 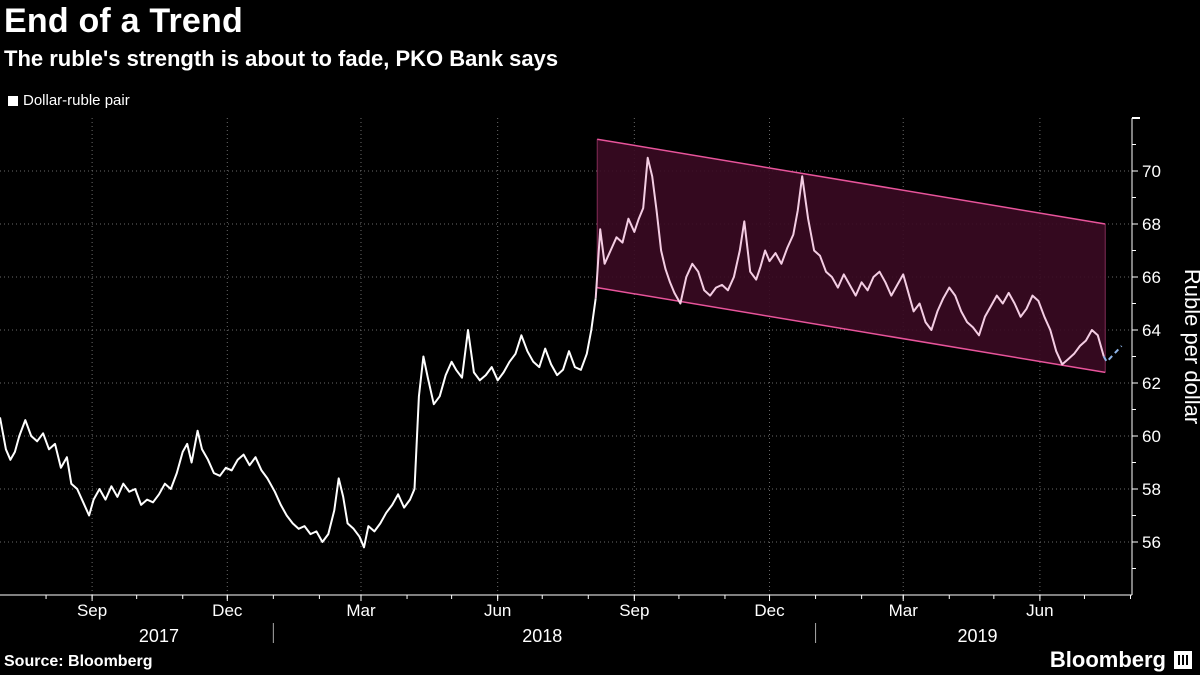 What do you see at coordinates (1151, 489) in the screenshot?
I see `y-tick-label: 58` at bounding box center [1151, 489].